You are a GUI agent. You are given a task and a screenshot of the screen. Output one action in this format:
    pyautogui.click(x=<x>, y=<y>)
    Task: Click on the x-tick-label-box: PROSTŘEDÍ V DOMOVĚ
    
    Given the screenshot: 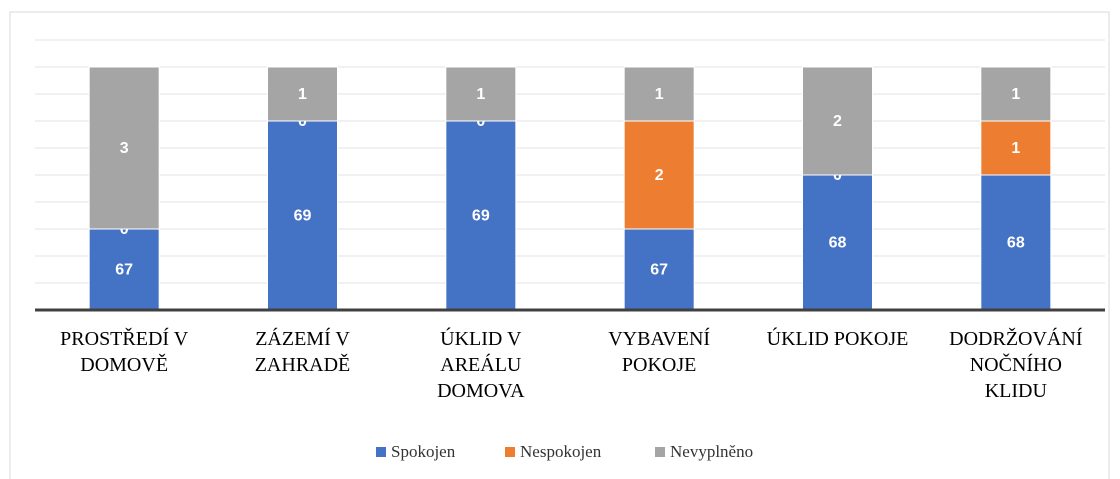 What is the action you would take?
    pyautogui.click(x=124, y=352)
    